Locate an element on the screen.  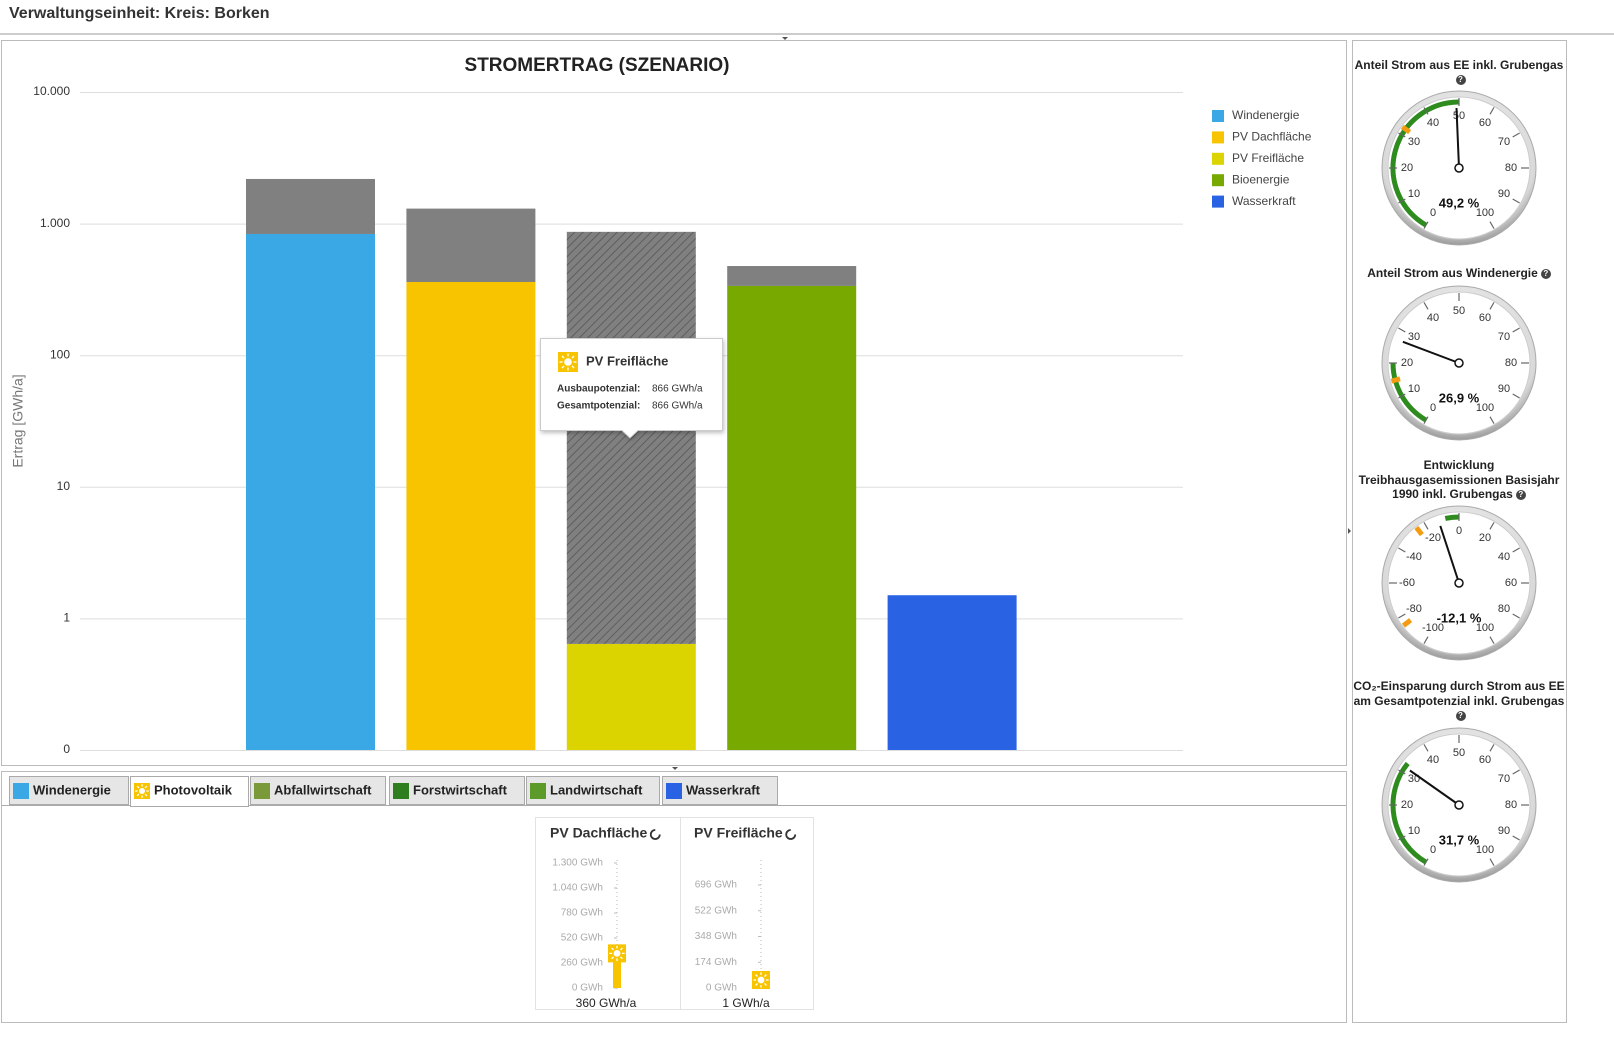
tab-active is located at coordinates (189, 791).